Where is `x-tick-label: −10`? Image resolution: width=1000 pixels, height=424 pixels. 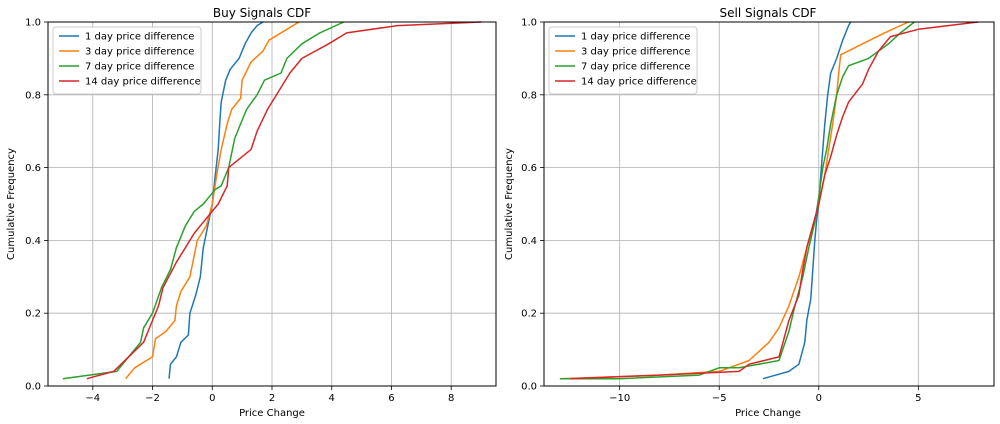
x-tick-label: −10 is located at coordinates (619, 398).